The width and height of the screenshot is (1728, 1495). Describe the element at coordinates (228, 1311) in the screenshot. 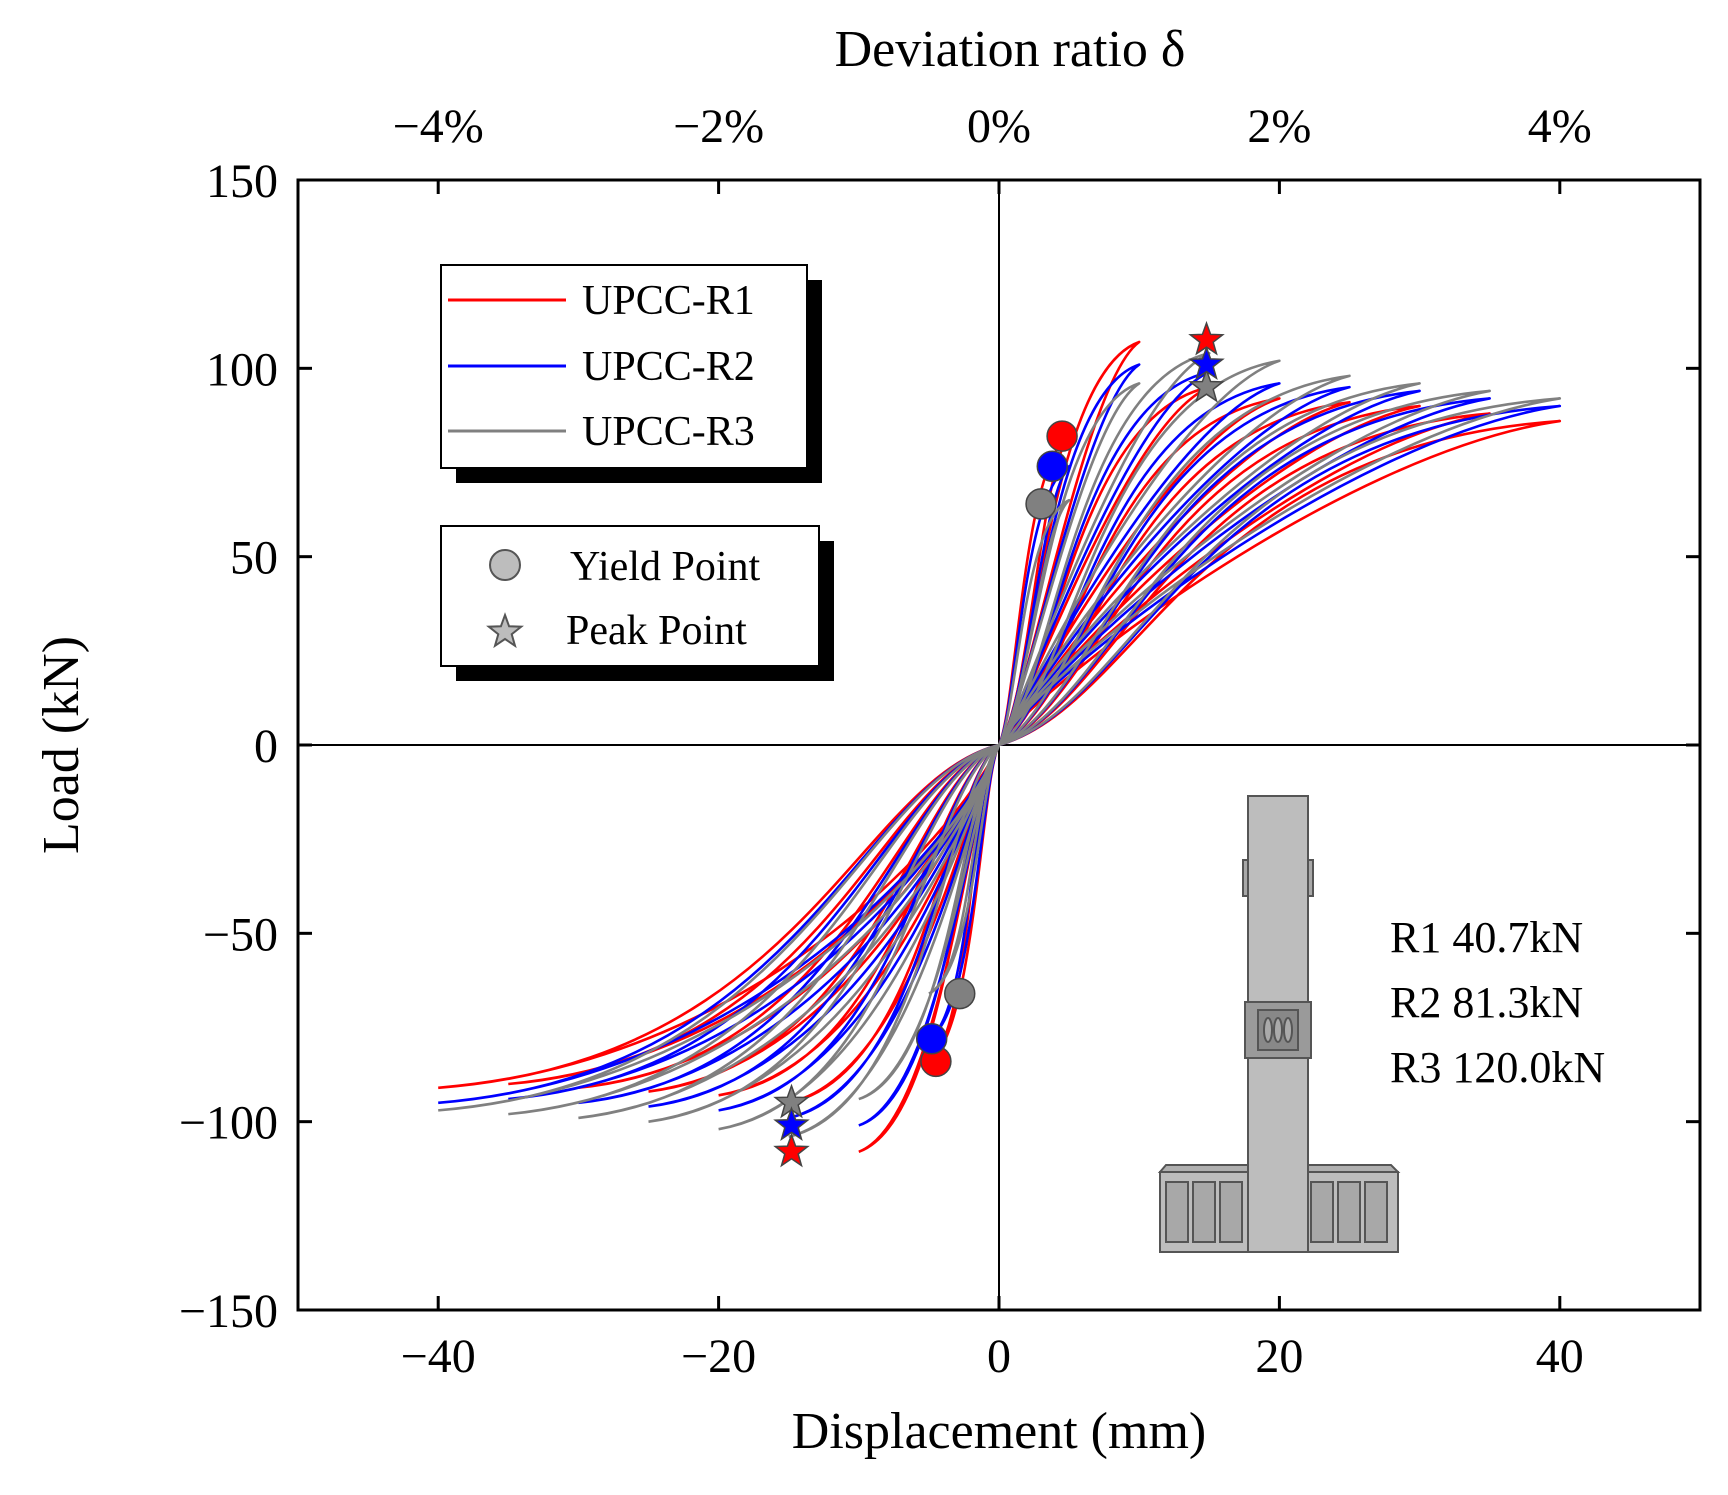

I see `y-tick-label: −150` at that location.